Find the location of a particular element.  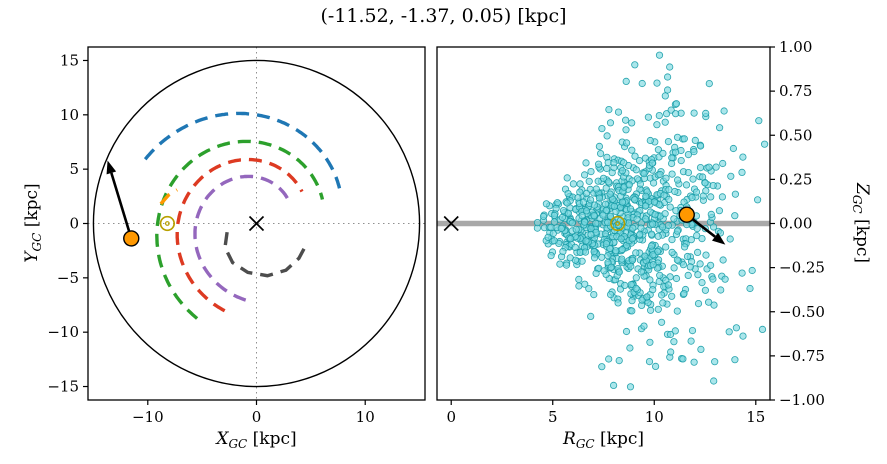

y-tick-label: −5 is located at coordinates (68, 278).